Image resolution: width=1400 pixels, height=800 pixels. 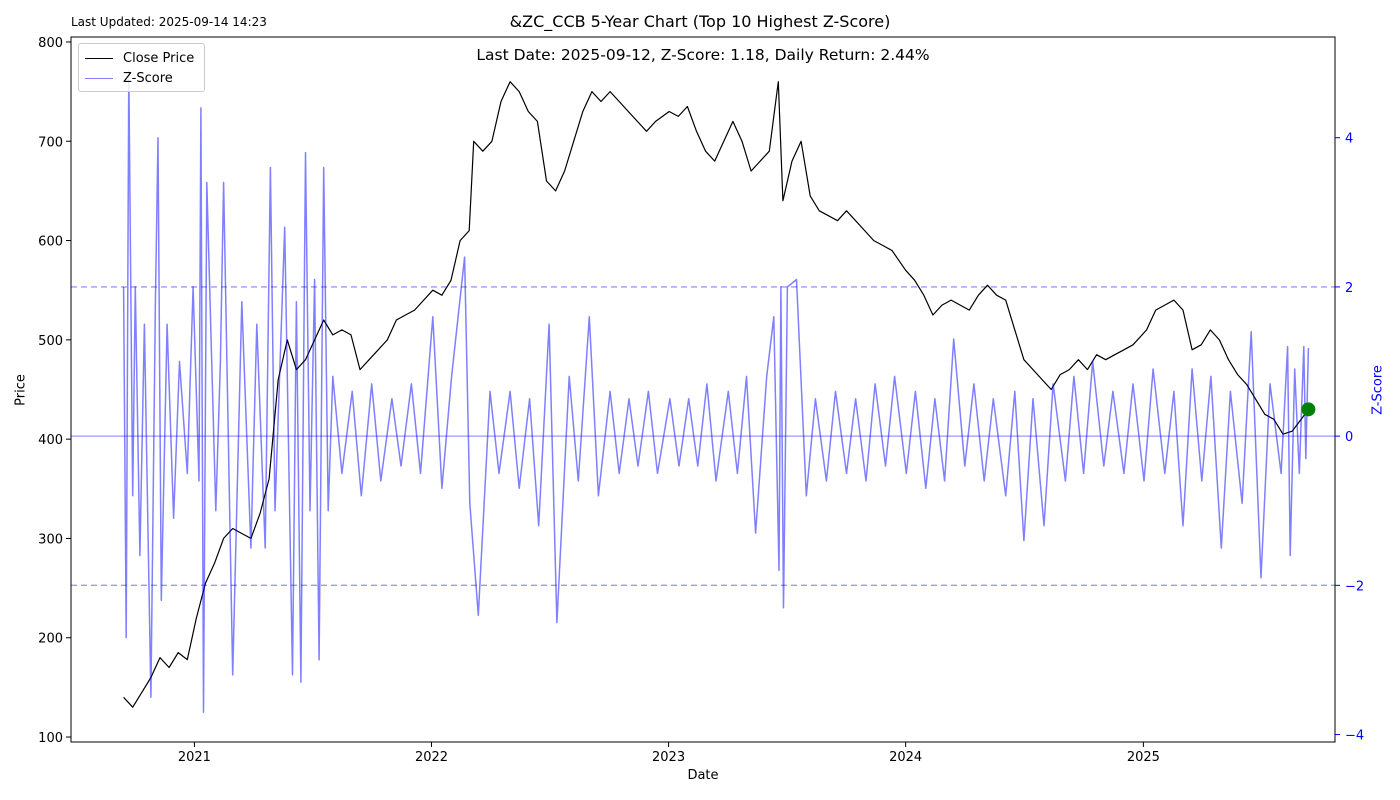 I want to click on y-axis-label: Price, so click(x=21, y=390).